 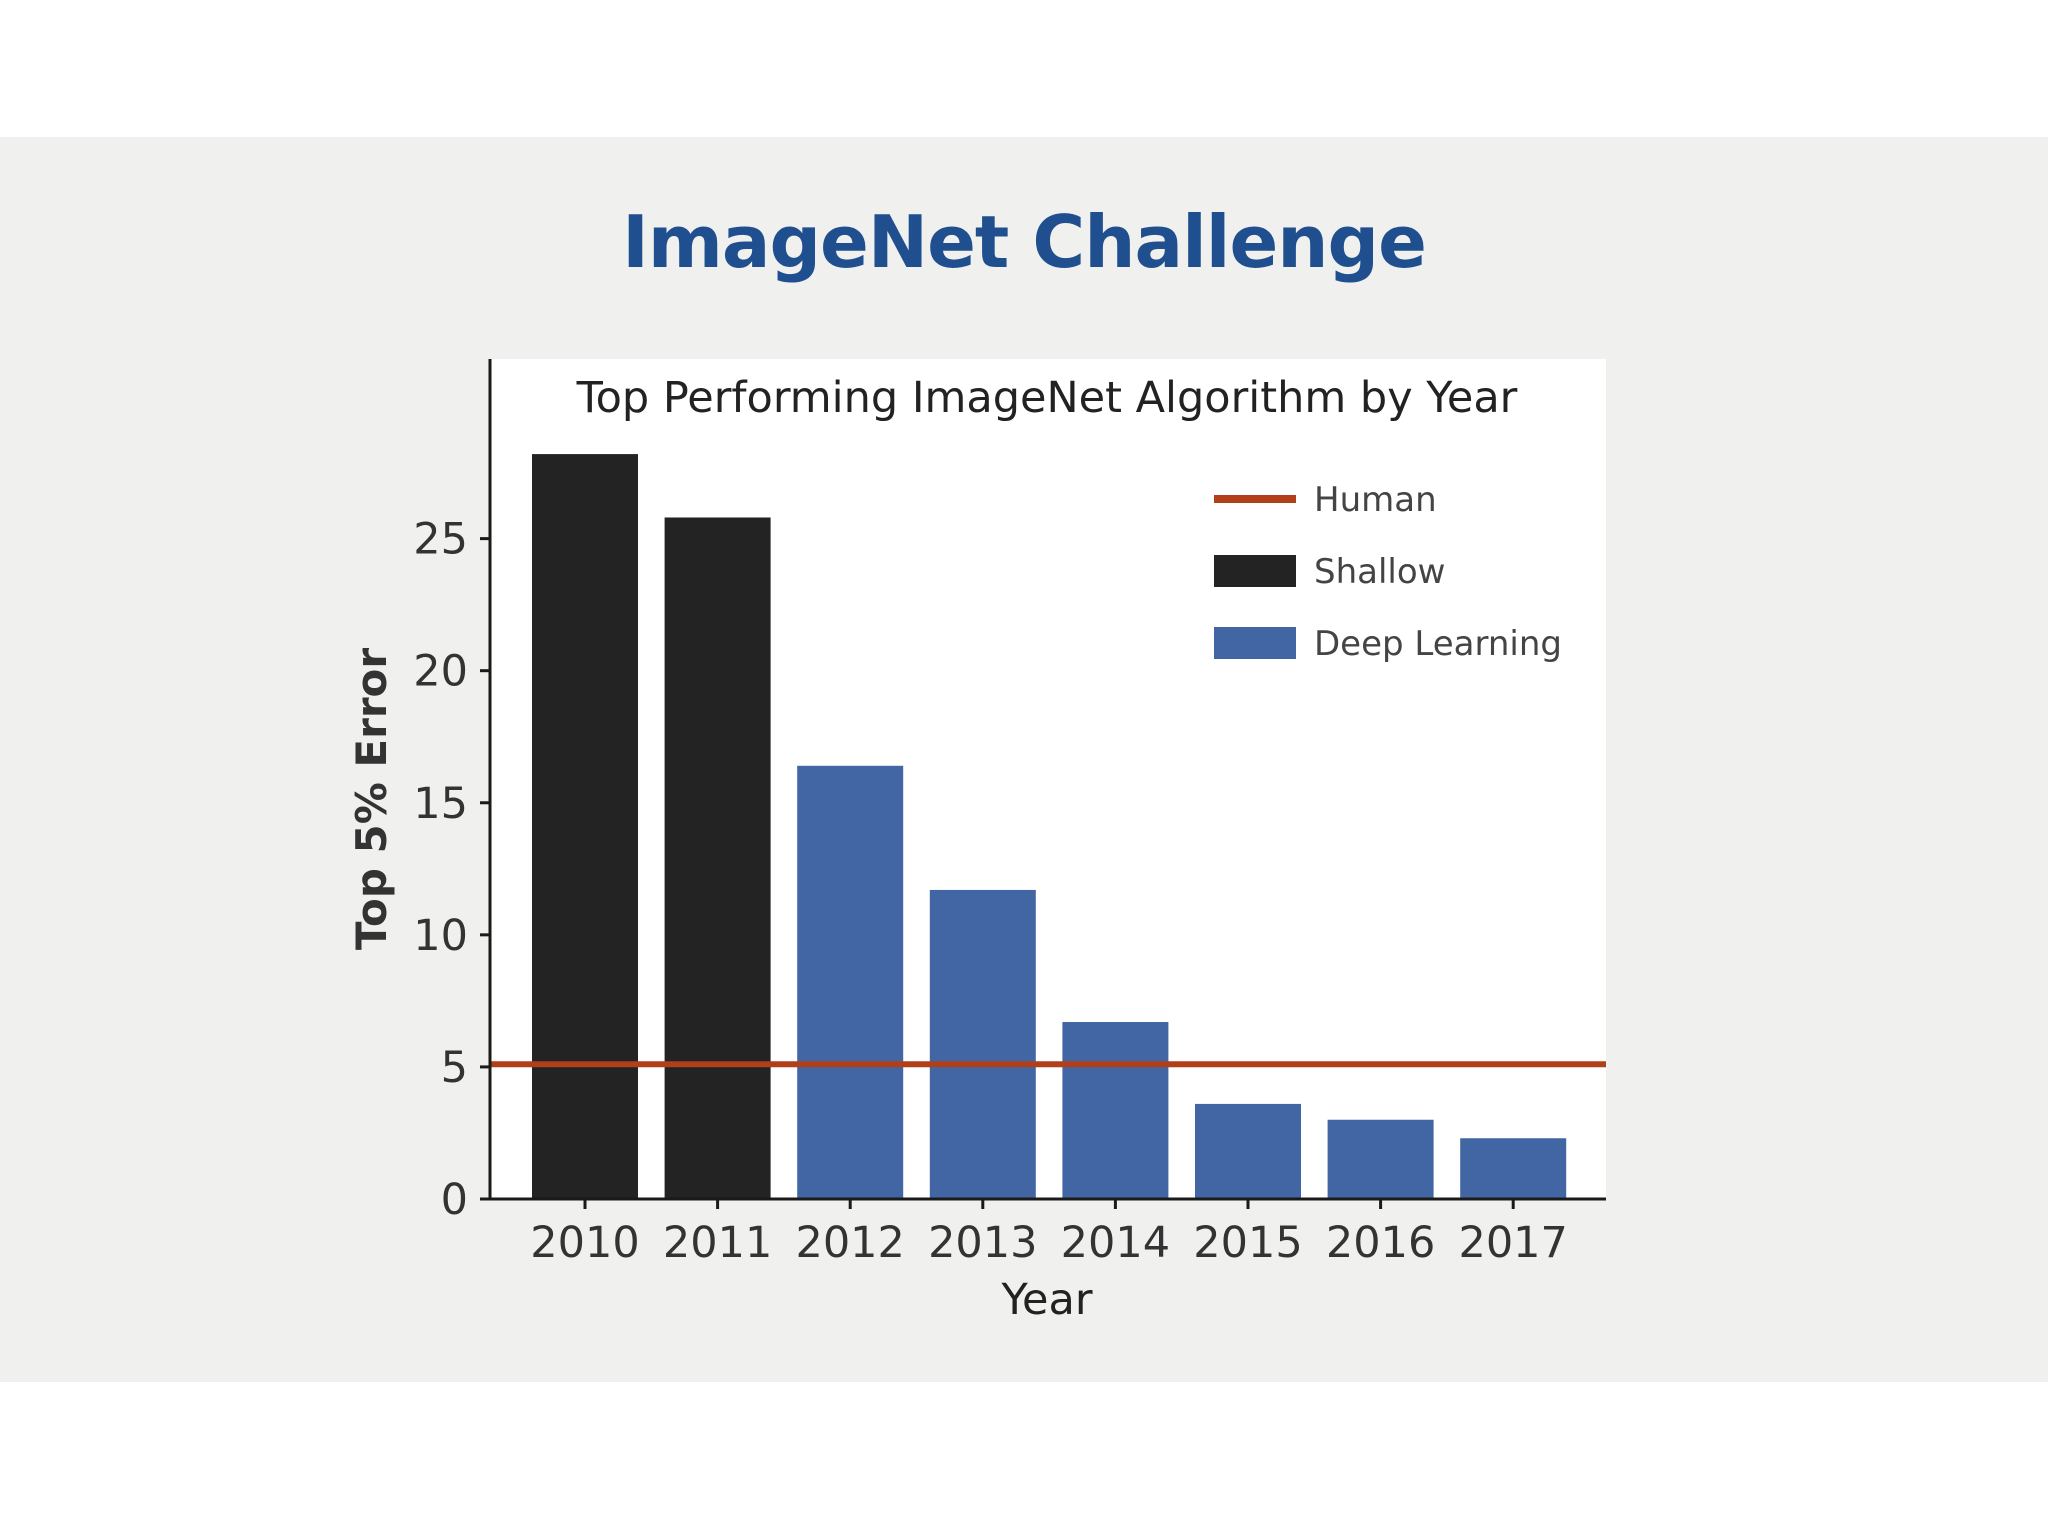 What do you see at coordinates (1024, 242) in the screenshot?
I see `slide-title: ImageNet Challenge` at bounding box center [1024, 242].